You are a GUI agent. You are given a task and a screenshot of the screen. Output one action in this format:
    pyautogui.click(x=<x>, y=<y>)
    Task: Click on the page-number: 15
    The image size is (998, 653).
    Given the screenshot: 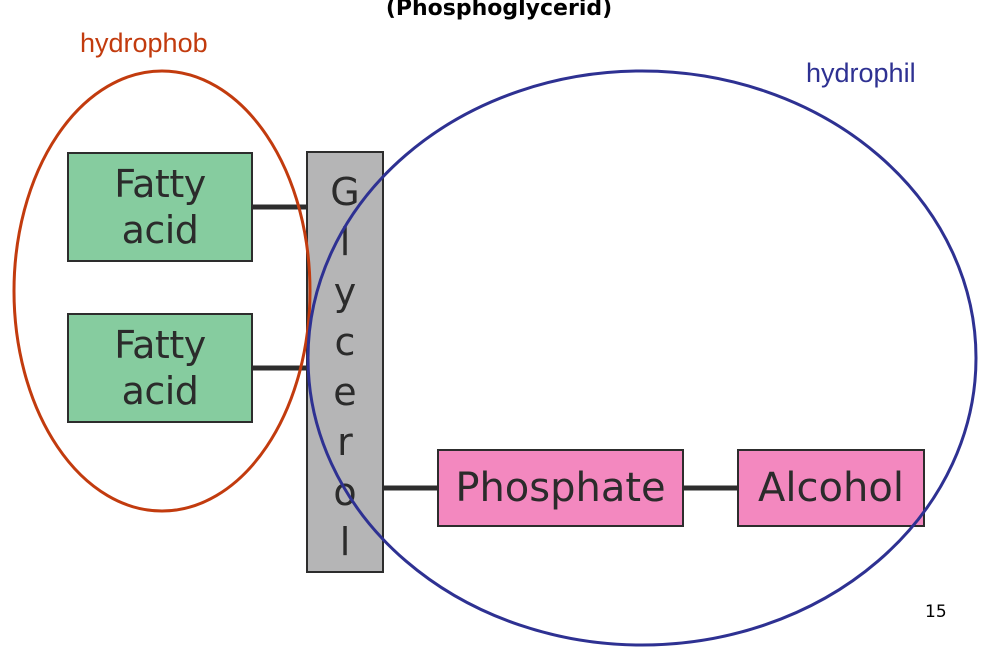 What is the action you would take?
    pyautogui.click(x=936, y=612)
    